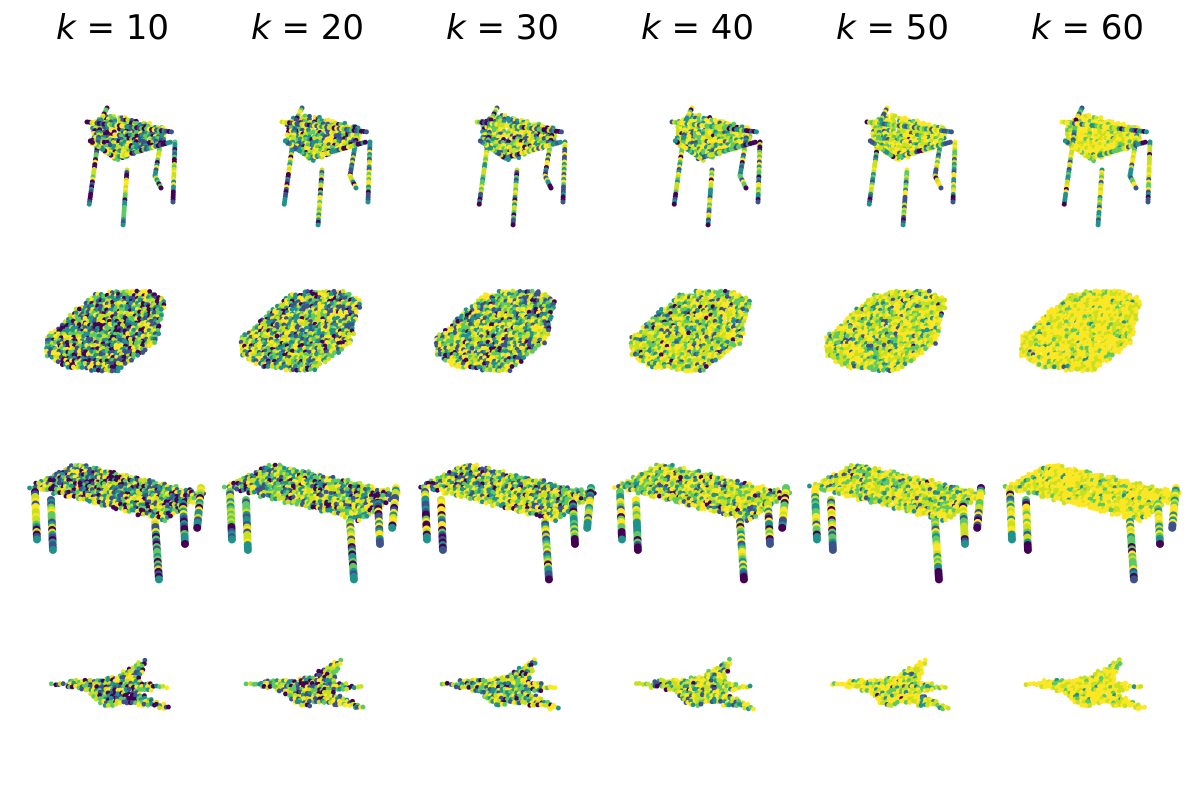 This screenshot has height=800, width=1200. I want to click on column-title-value: 30, so click(537, 28).